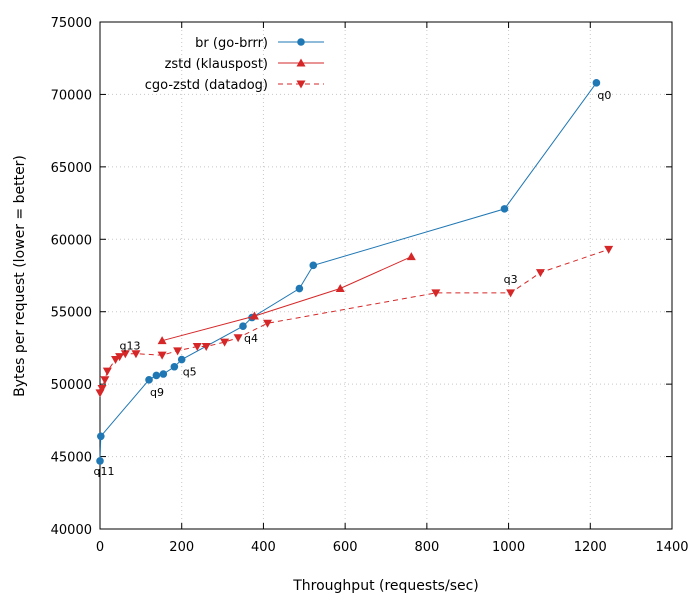  What do you see at coordinates (206, 85) in the screenshot?
I see `legend-label: cgo-zstd (datadog)` at bounding box center [206, 85].